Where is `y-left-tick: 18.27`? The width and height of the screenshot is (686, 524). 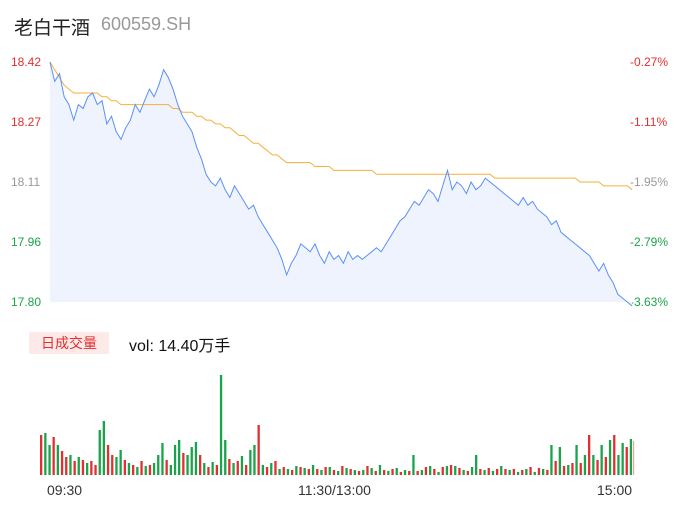
y-left-tick: 18.27 is located at coordinates (26, 122).